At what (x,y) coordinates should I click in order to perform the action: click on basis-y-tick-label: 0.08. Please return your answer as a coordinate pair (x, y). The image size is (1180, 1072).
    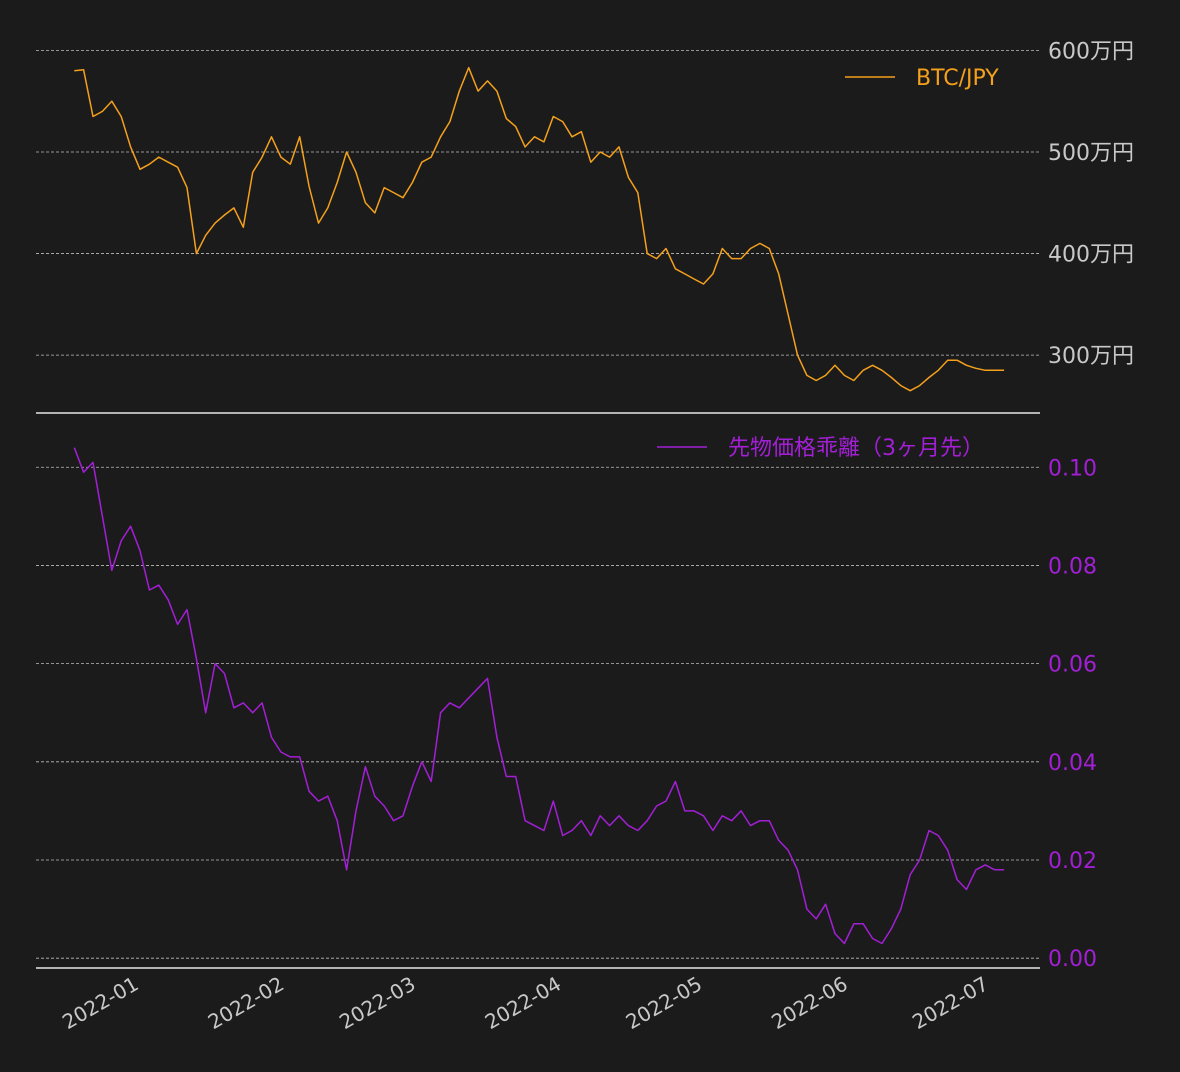
    Looking at the image, I should click on (1072, 566).